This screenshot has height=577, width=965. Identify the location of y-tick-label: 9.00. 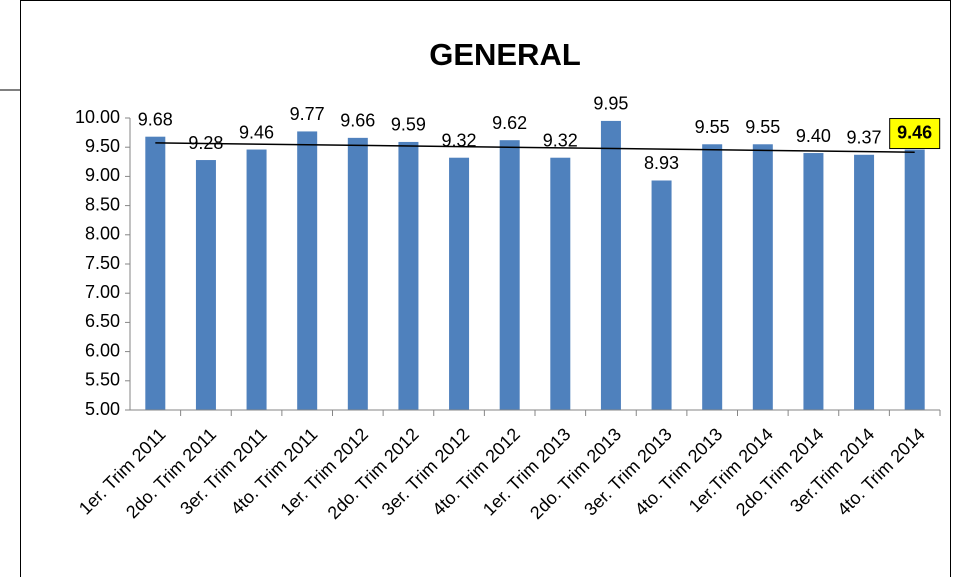
(102, 175).